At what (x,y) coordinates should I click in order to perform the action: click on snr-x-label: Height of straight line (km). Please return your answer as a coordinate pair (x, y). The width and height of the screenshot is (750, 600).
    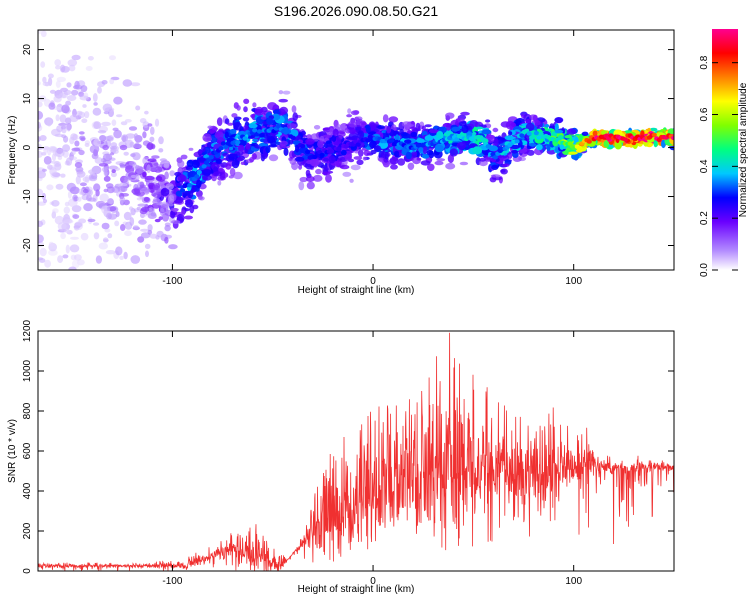
    Looking at the image, I should click on (356, 589).